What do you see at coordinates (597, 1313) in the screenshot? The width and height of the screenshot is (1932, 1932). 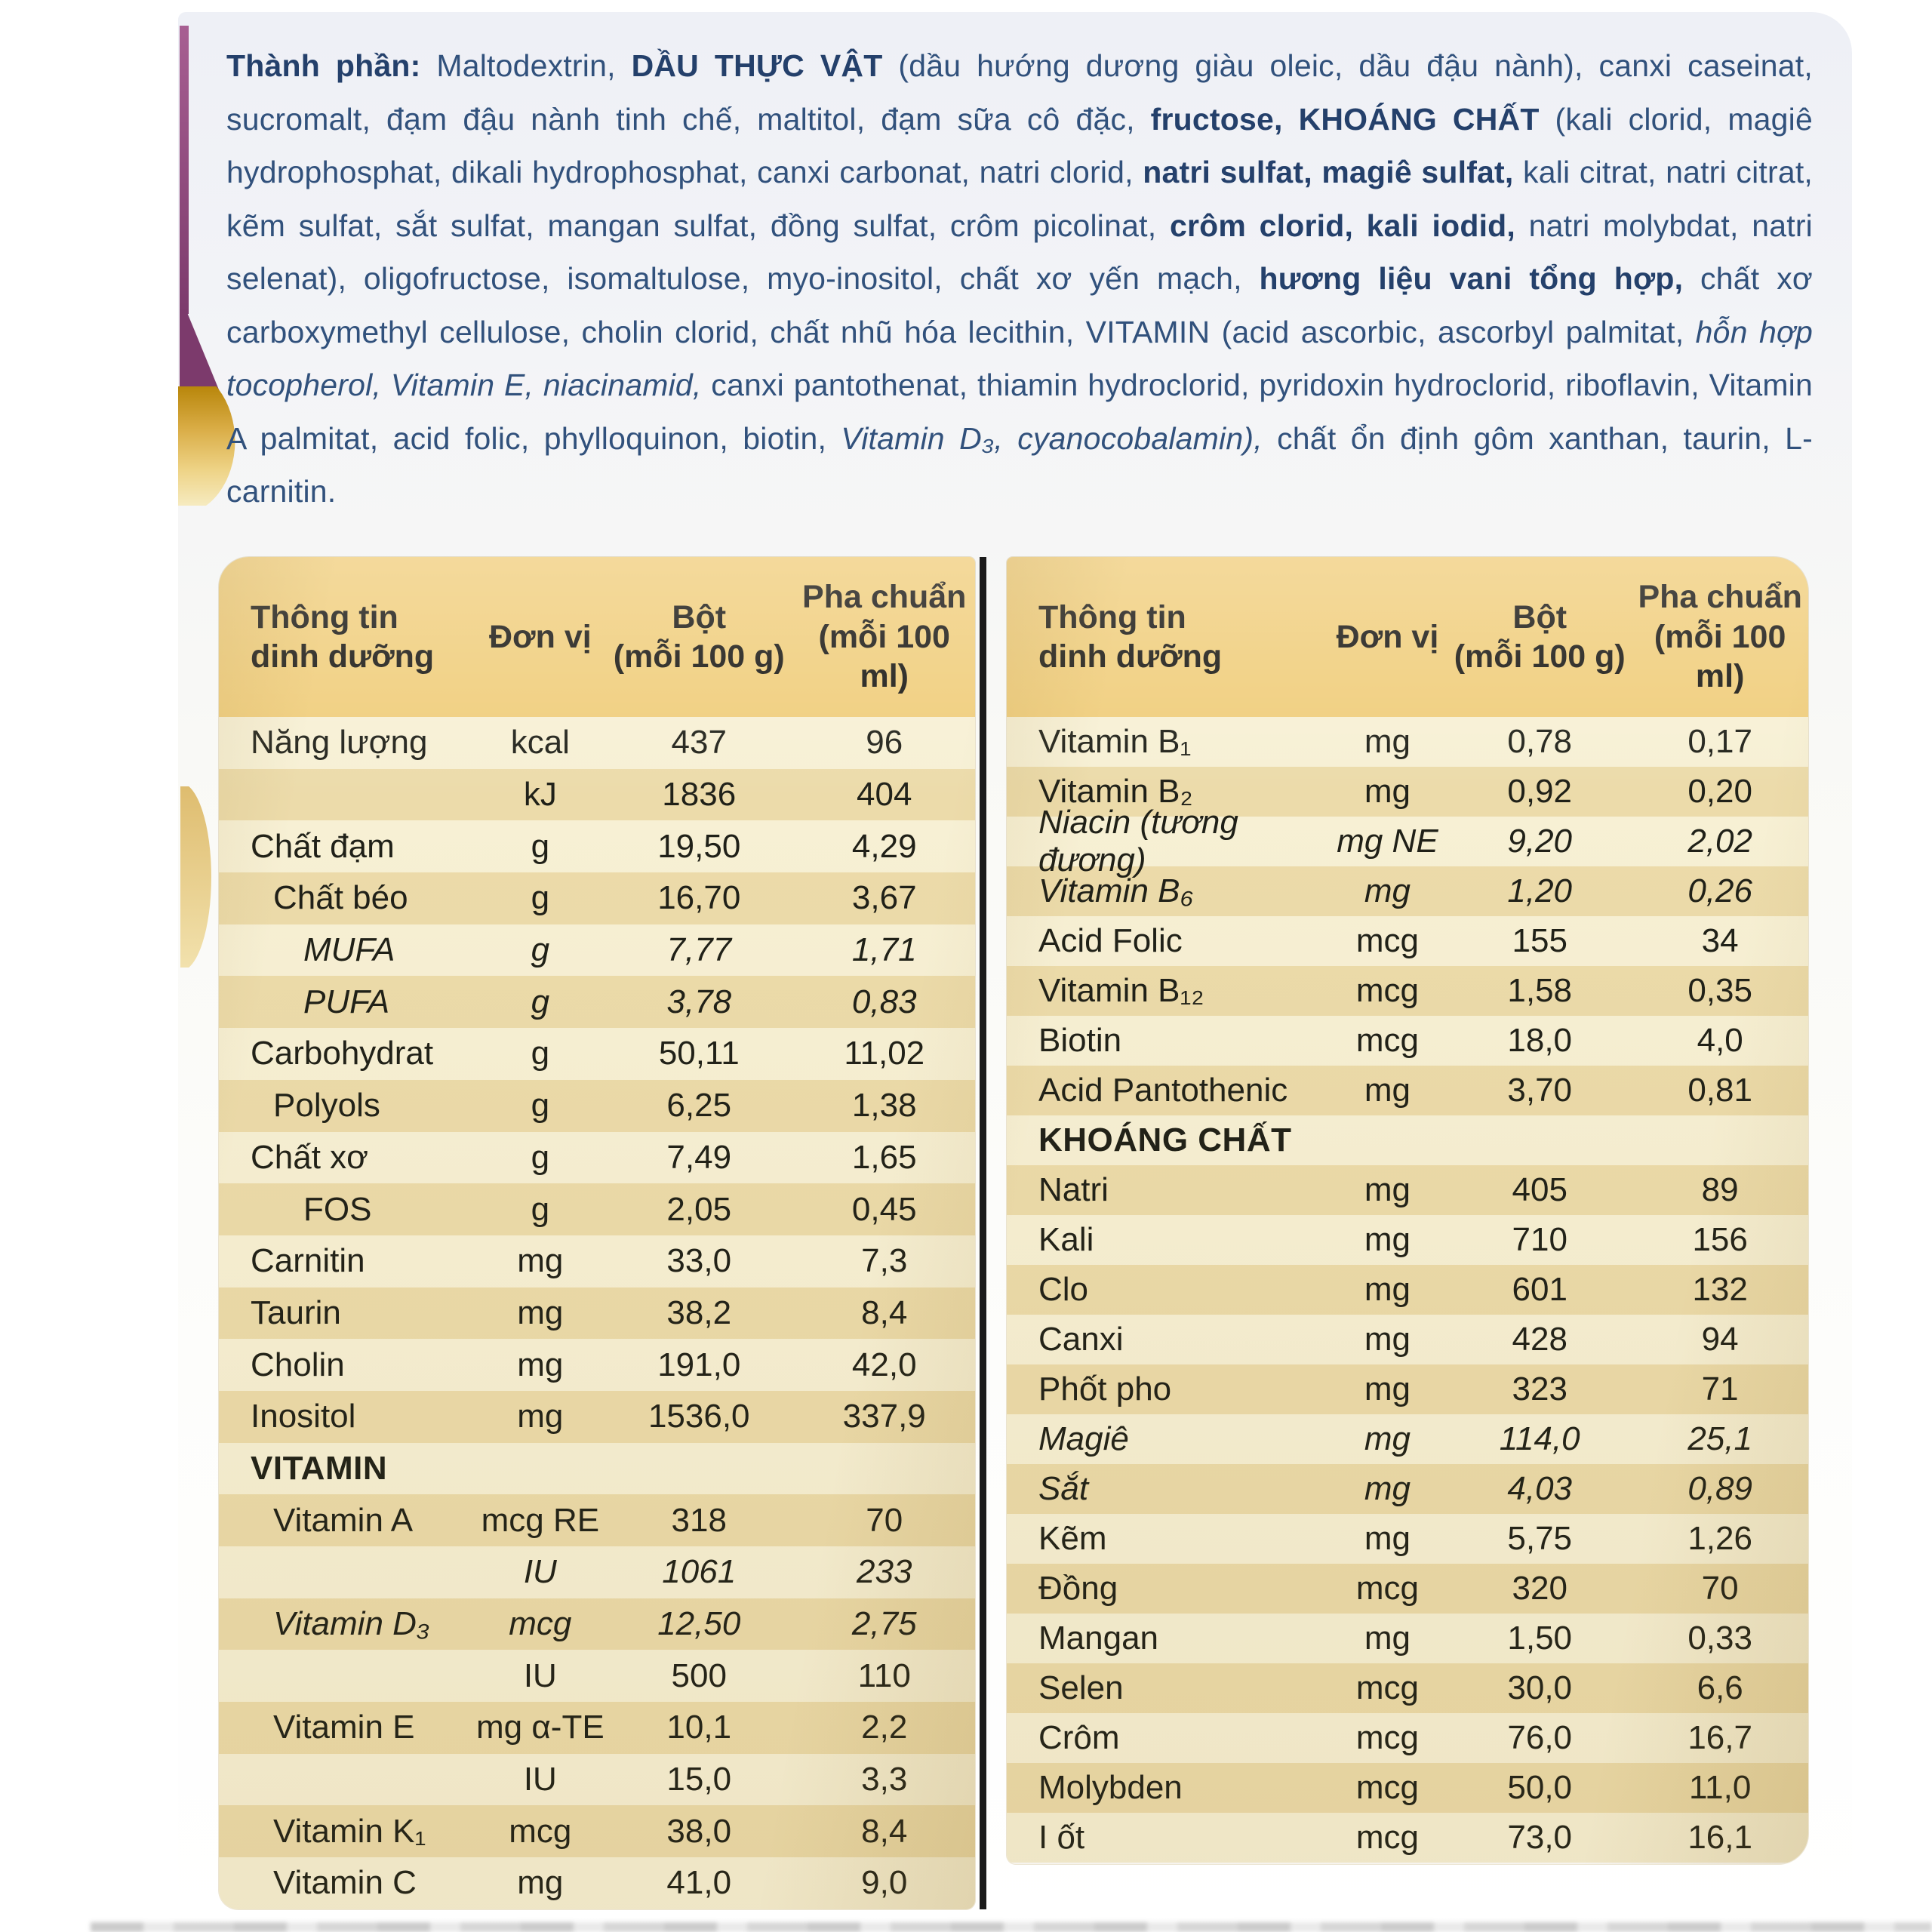 I see `table-row: Taurin mg 38,2 8,4` at bounding box center [597, 1313].